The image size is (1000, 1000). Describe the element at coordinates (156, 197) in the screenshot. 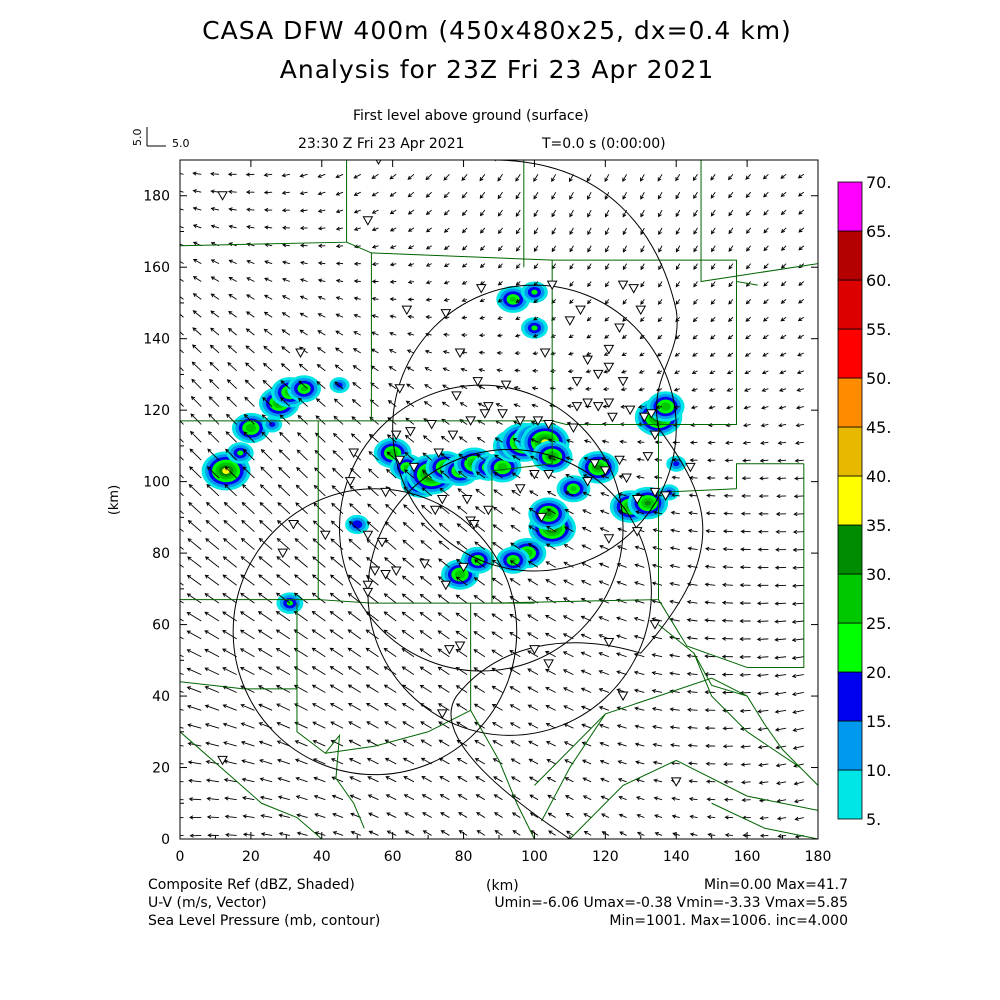

I see `y-tick-label: 180` at that location.